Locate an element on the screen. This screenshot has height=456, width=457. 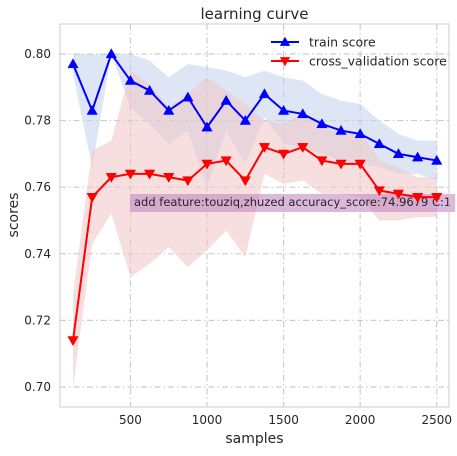
x-tick-label: 1500 is located at coordinates (283, 420).